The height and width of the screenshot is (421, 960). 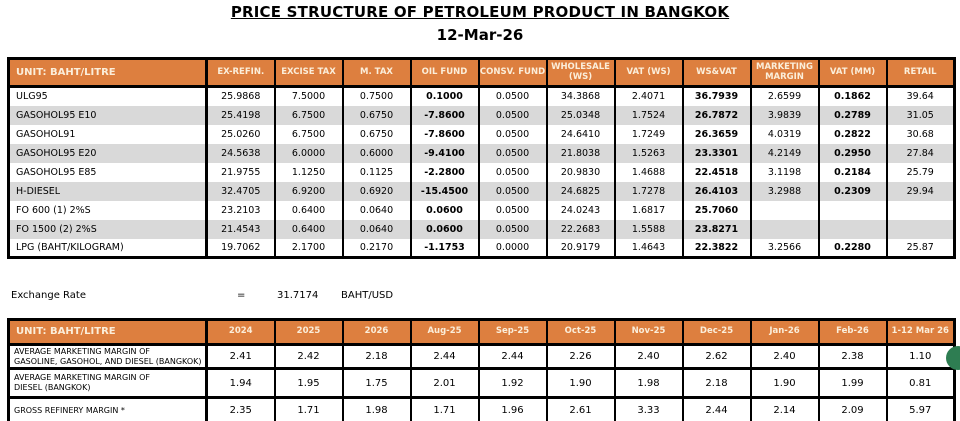 What do you see at coordinates (648, 153) in the screenshot?
I see `value-cell: 1.5263` at bounding box center [648, 153].